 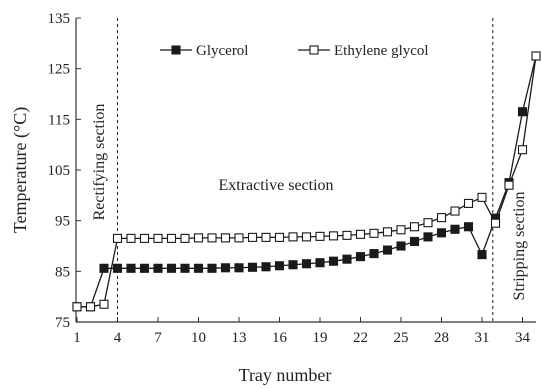 What do you see at coordinates (59, 120) in the screenshot?
I see `y-tick-label-115: 115` at bounding box center [59, 120].